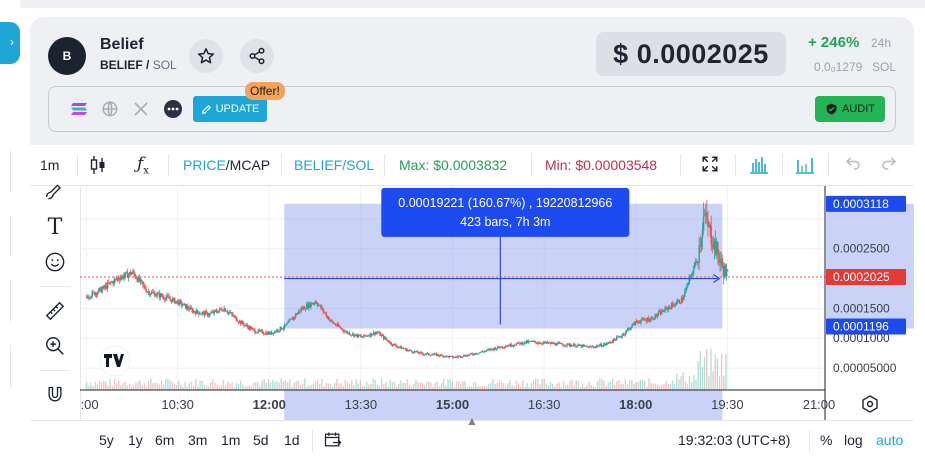 The image size is (925, 460). Describe the element at coordinates (55, 346) in the screenshot. I see `zoom-in-icon` at that location.